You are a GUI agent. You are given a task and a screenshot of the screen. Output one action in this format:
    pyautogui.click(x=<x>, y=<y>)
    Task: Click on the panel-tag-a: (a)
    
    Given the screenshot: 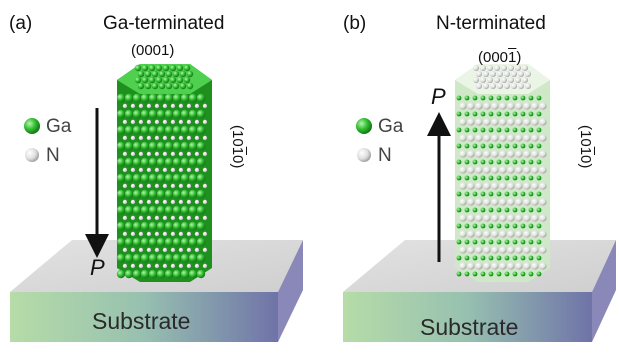 What is the action you would take?
    pyautogui.click(x=21, y=23)
    